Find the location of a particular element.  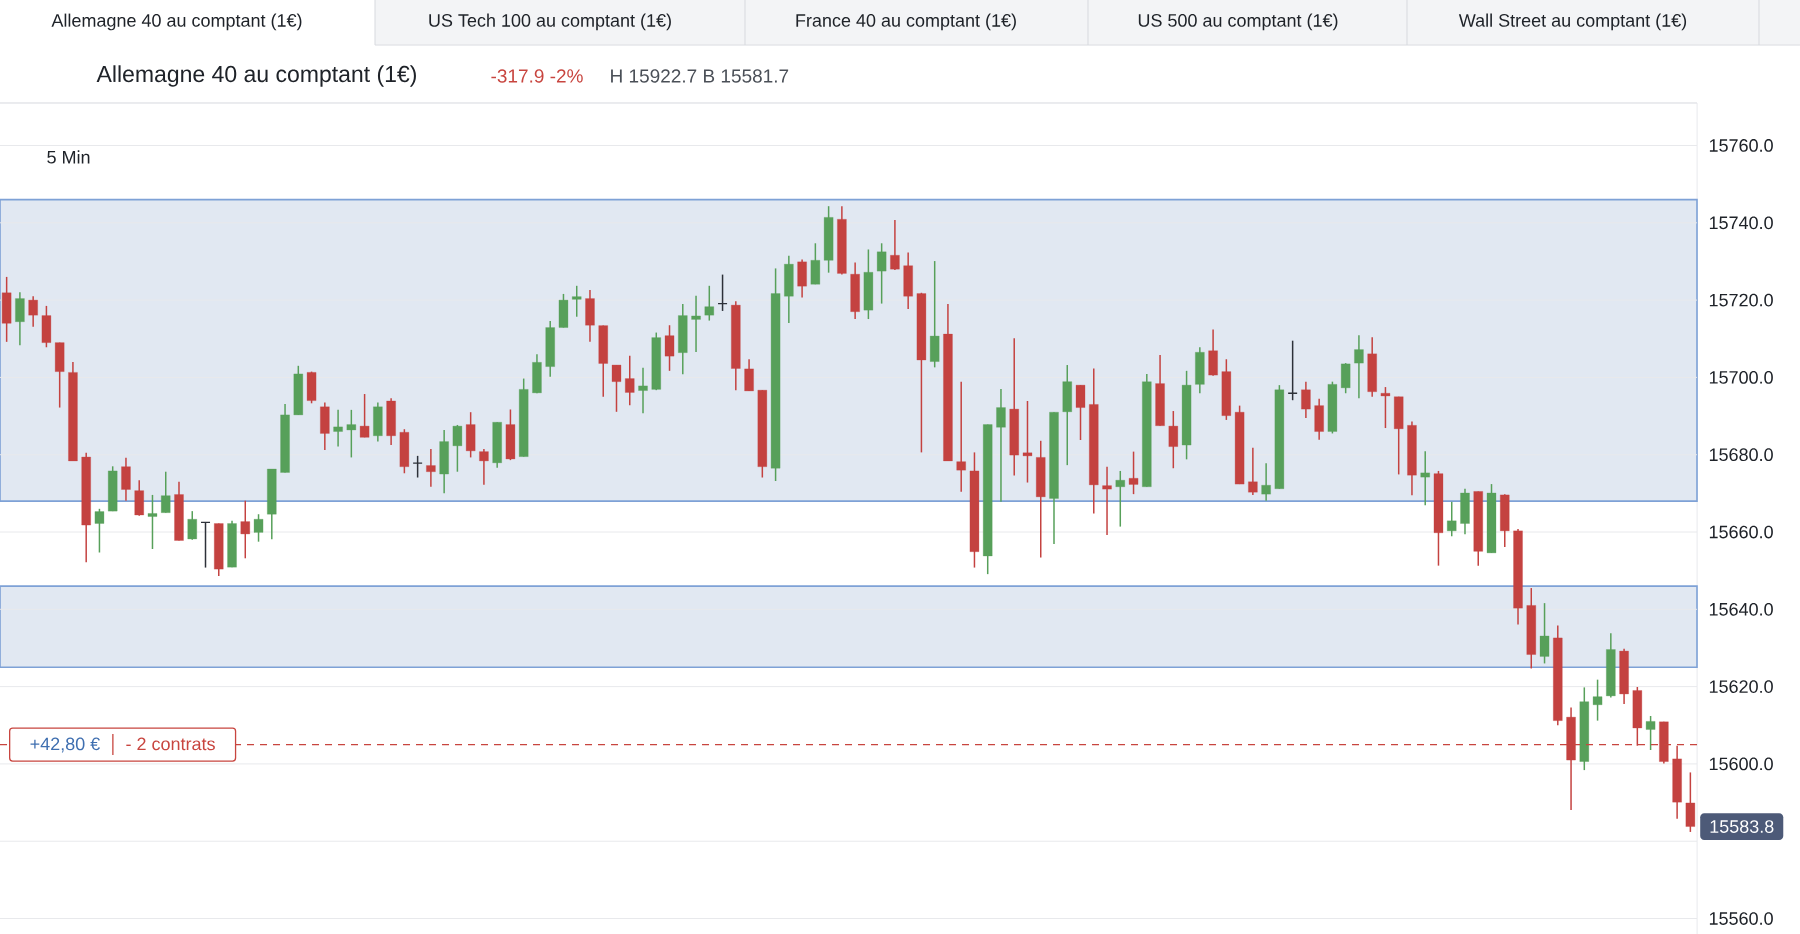

y-tick-label: 15620.0 is located at coordinates (1741, 686).